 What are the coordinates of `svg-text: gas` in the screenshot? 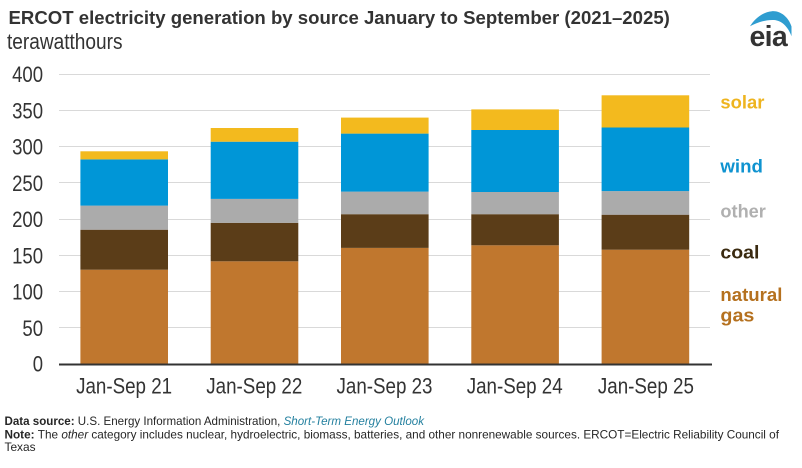 It's located at (737, 315).